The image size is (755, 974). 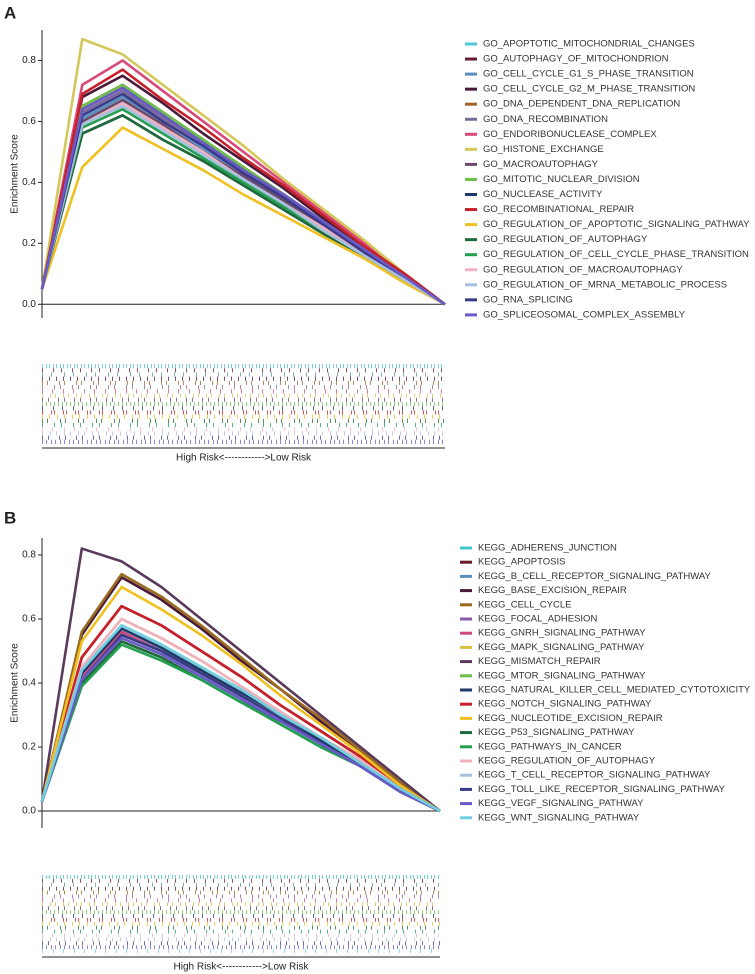 I want to click on legend-label: KEGG_P53_SIGNALING_PATHWAY, so click(x=556, y=732).